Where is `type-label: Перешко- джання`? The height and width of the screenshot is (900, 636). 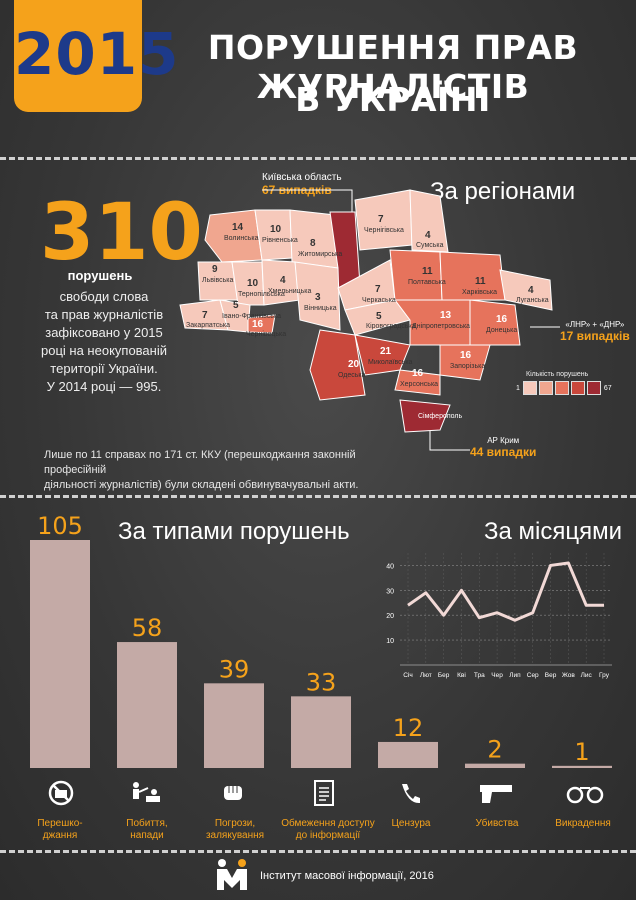 type-label: Перешко- джання is located at coordinates (60, 830).